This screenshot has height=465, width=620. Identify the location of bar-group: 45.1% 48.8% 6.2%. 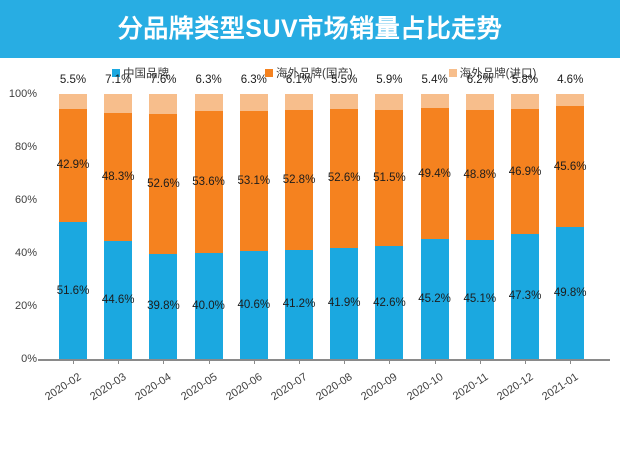
(479, 216).